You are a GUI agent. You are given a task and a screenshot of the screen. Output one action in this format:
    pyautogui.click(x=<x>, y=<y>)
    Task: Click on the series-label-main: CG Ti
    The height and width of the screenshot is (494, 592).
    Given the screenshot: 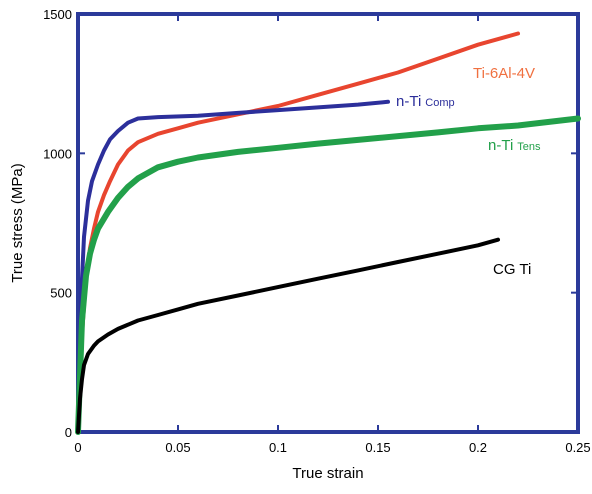 What is the action you would take?
    pyautogui.click(x=512, y=269)
    